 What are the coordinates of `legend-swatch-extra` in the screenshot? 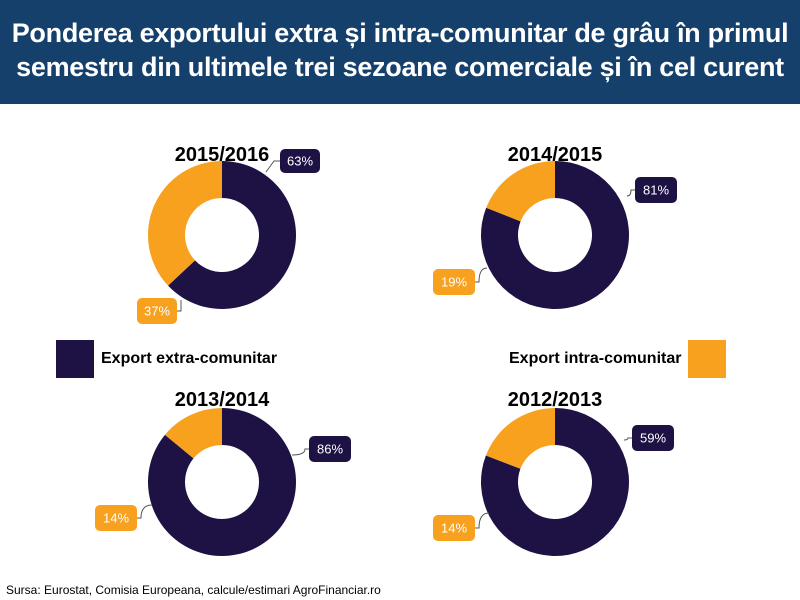 It's located at (75, 359).